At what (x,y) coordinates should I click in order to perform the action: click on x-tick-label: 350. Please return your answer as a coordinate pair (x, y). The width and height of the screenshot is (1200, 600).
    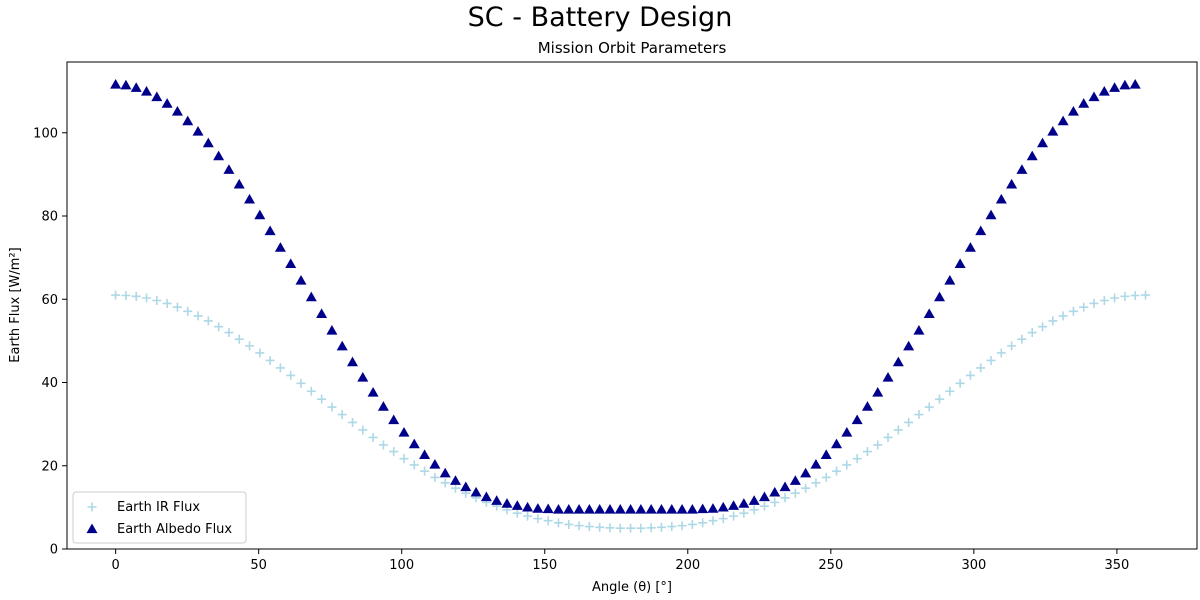
    Looking at the image, I should click on (1116, 565).